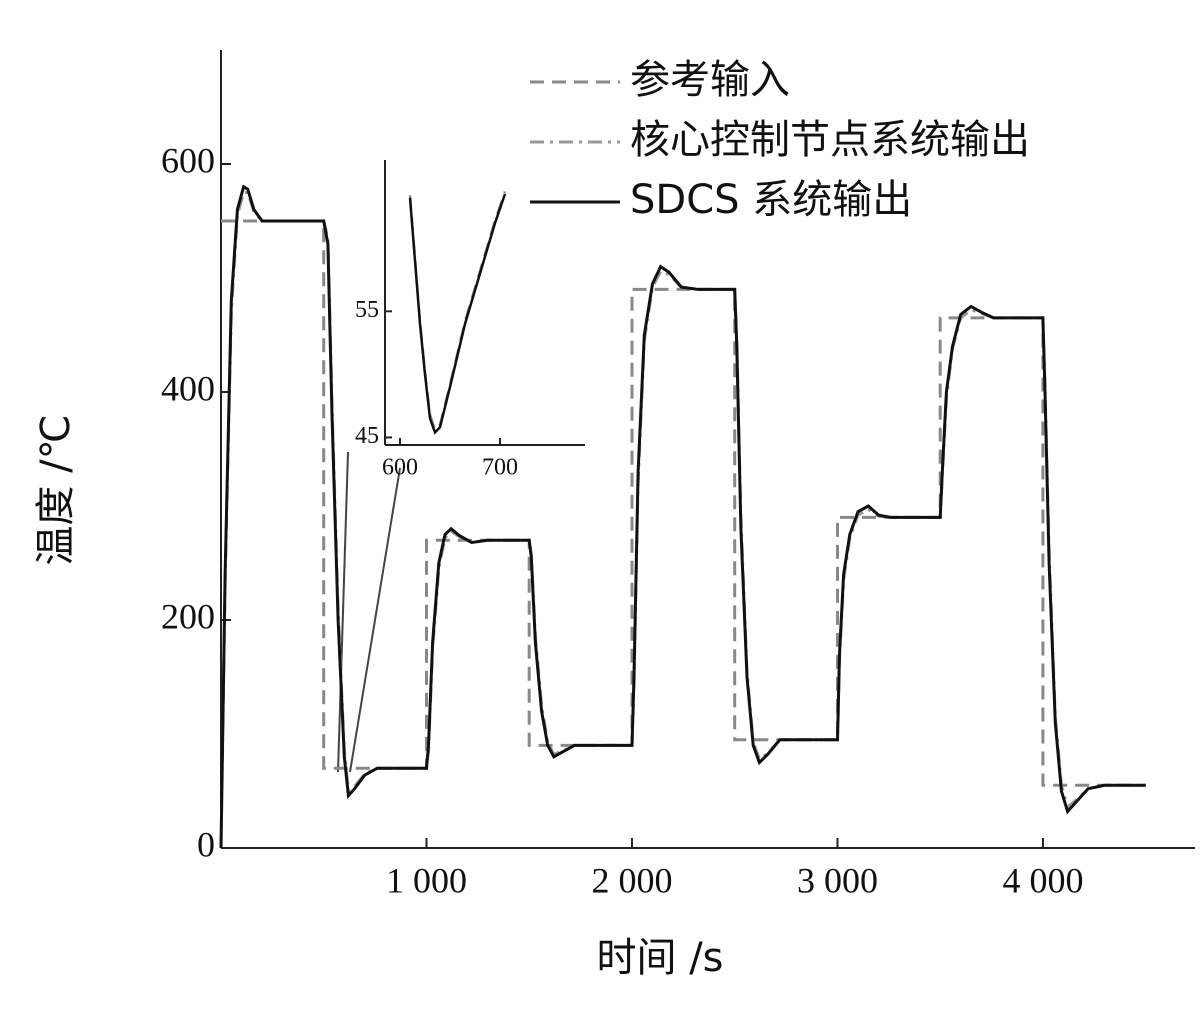  What do you see at coordinates (830, 140) in the screenshot?
I see `legend-label: 核心控制节点系统输出` at bounding box center [830, 140].